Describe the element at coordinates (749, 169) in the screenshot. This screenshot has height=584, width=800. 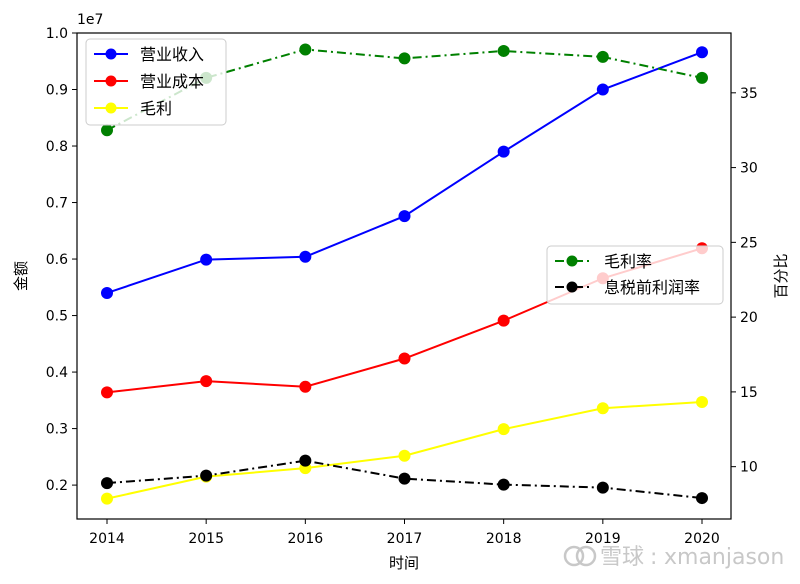
I see `right-y-tick-label: 30` at that location.